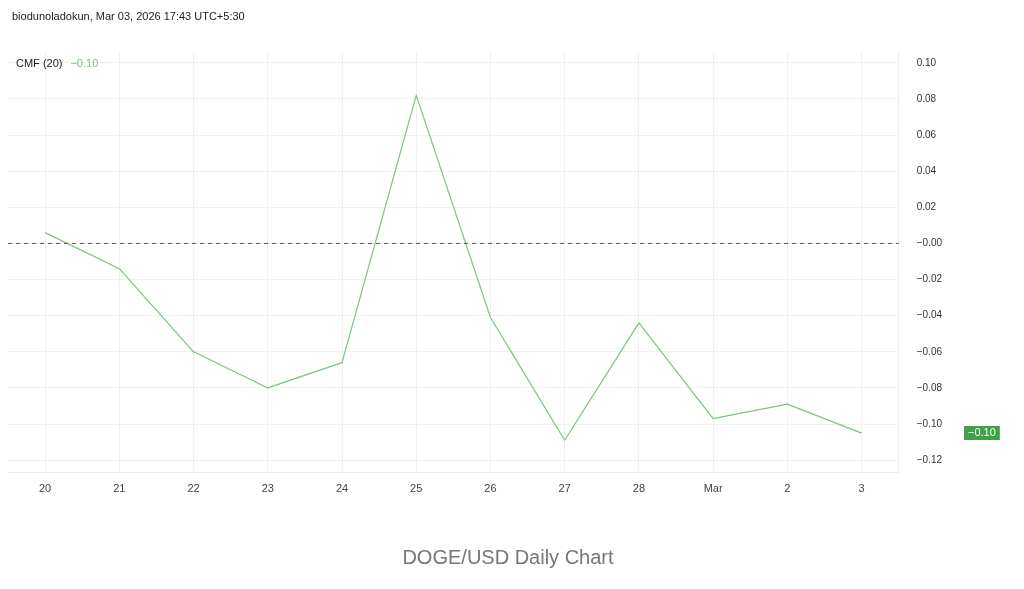  What do you see at coordinates (416, 488) in the screenshot?
I see `x-tick-label: 25` at bounding box center [416, 488].